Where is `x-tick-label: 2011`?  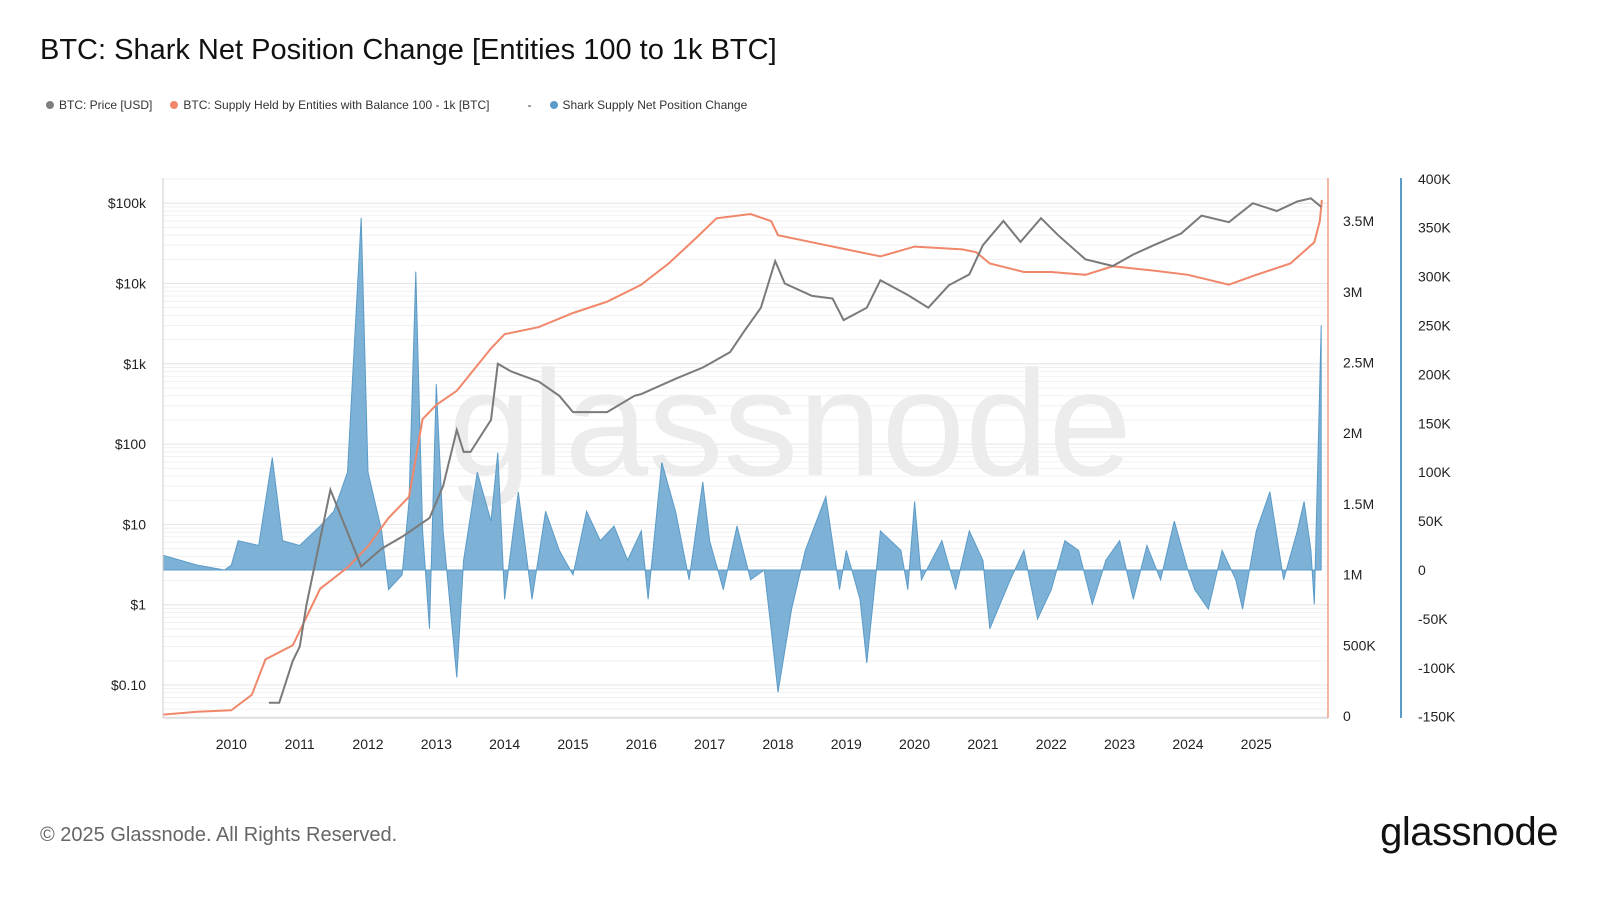 x-tick-label: 2011 is located at coordinates (300, 744).